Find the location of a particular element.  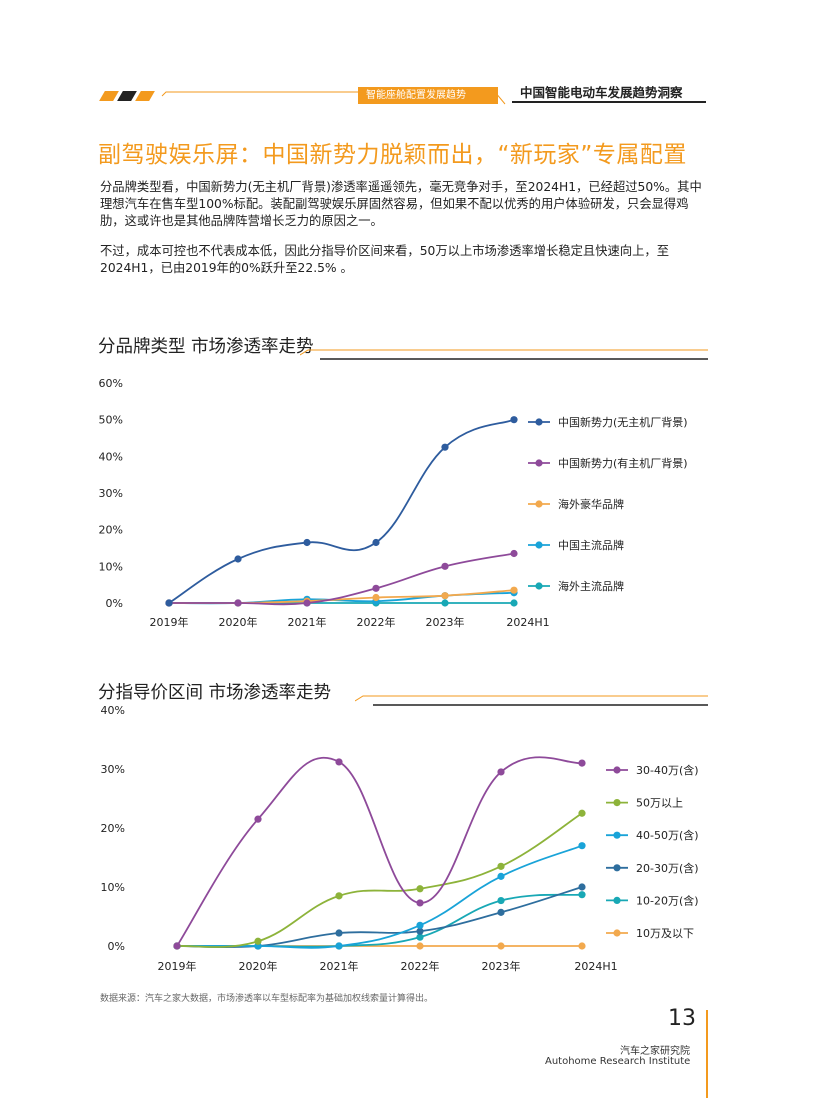

data-source-note: 数据来源：汽车之家大数据，市场渗透率以车型标配率为基础加权线索量计算得出。 is located at coordinates (267, 999).